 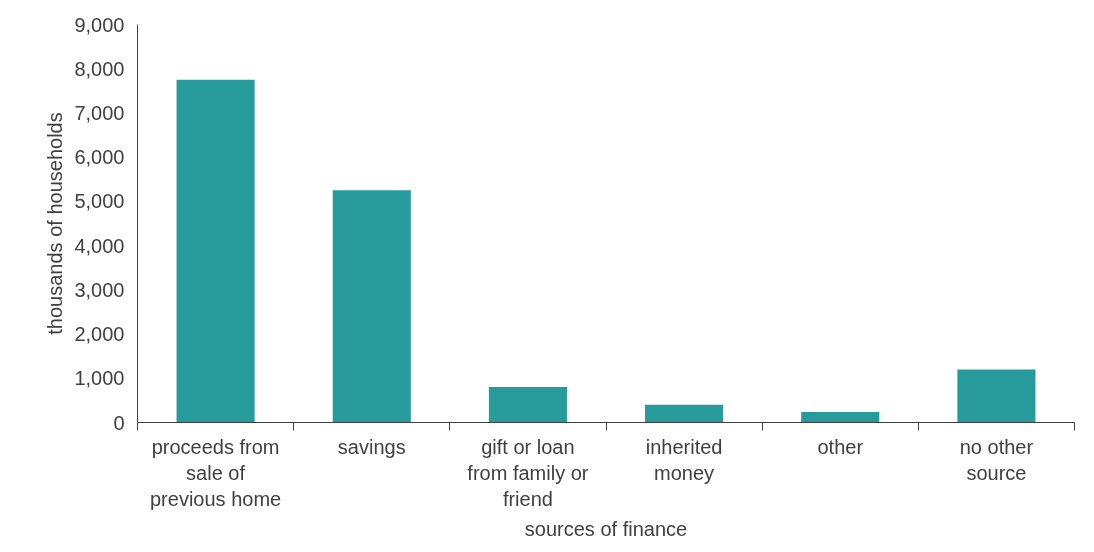 I want to click on y-tick-label: 0, so click(x=119, y=422).